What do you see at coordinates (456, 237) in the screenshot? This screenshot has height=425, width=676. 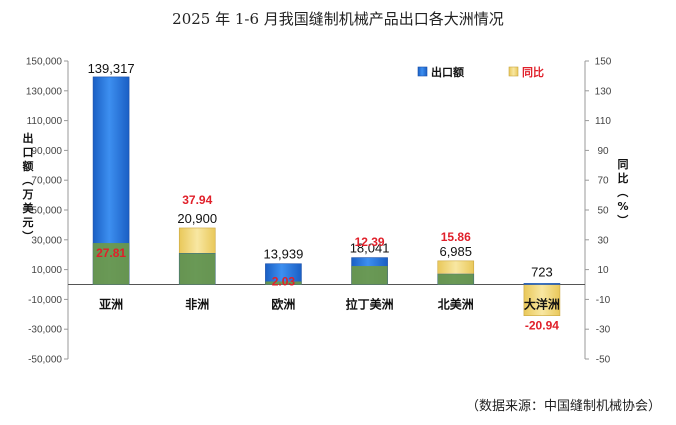 I see `yoy-value-label: 15.86` at bounding box center [456, 237].